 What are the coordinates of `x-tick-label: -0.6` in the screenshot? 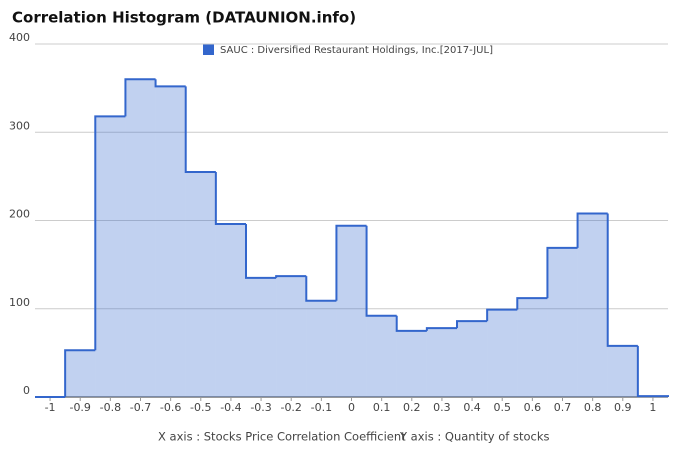 It's located at (170, 407).